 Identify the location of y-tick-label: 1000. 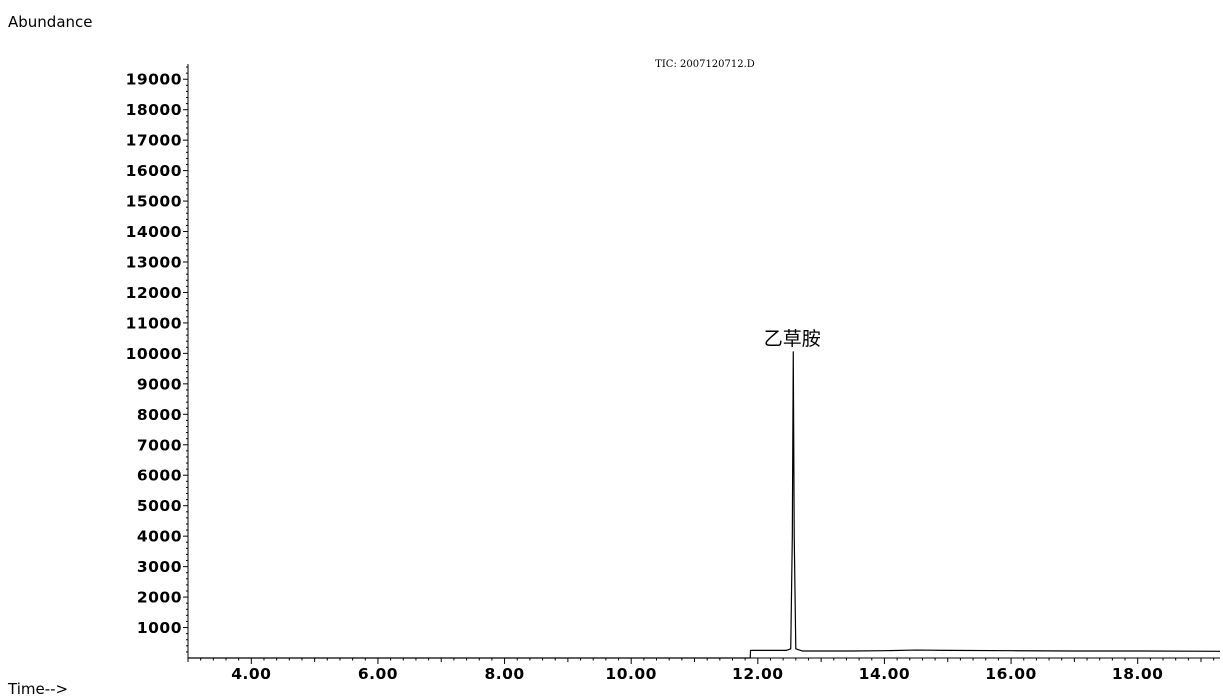
(159, 628).